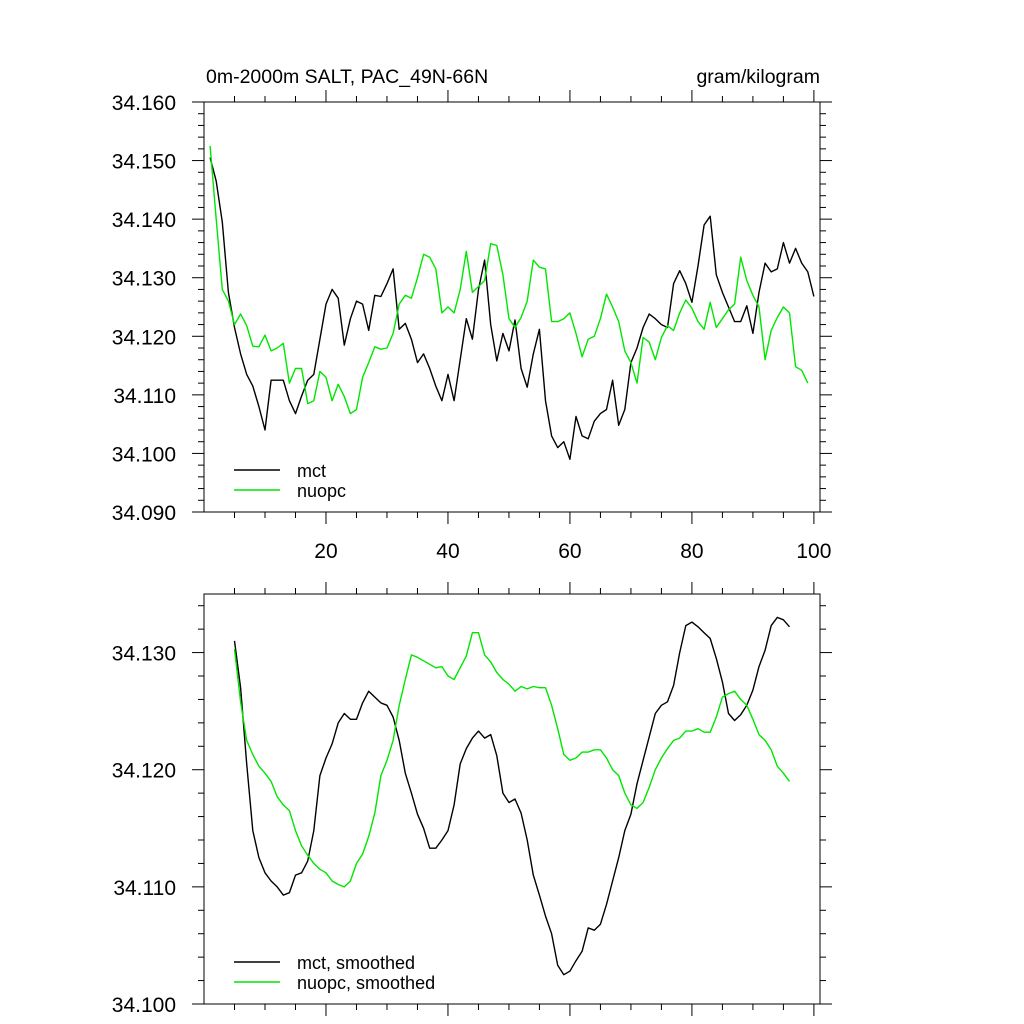 This screenshot has height=1024, width=1024. I want to click on top-panel-units: gram/kilogram, so click(758, 77).